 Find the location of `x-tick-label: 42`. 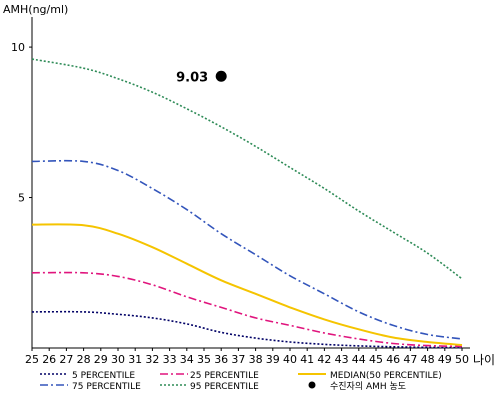

x-tick-label: 42 is located at coordinates (324, 359).